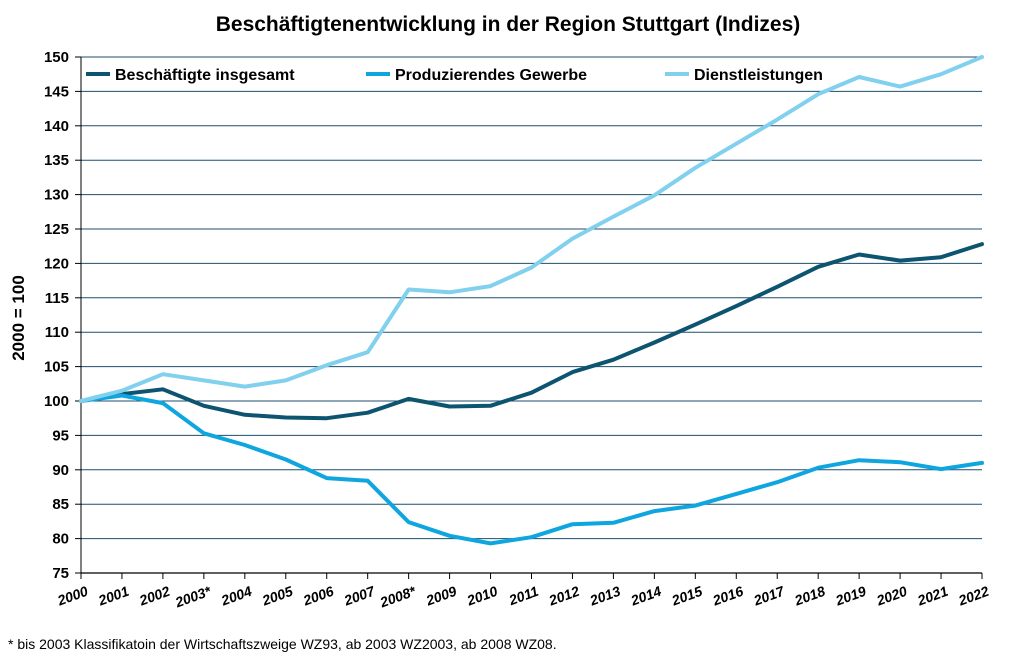 This screenshot has width=1016, height=657. What do you see at coordinates (72, 596) in the screenshot?
I see `x-tick-label: 2000` at bounding box center [72, 596].